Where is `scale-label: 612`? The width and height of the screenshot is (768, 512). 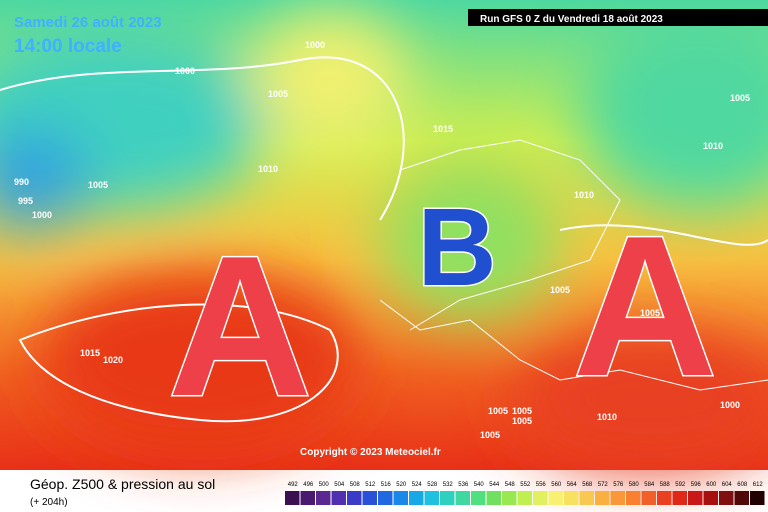
scale-label: 612 is located at coordinates (758, 485).